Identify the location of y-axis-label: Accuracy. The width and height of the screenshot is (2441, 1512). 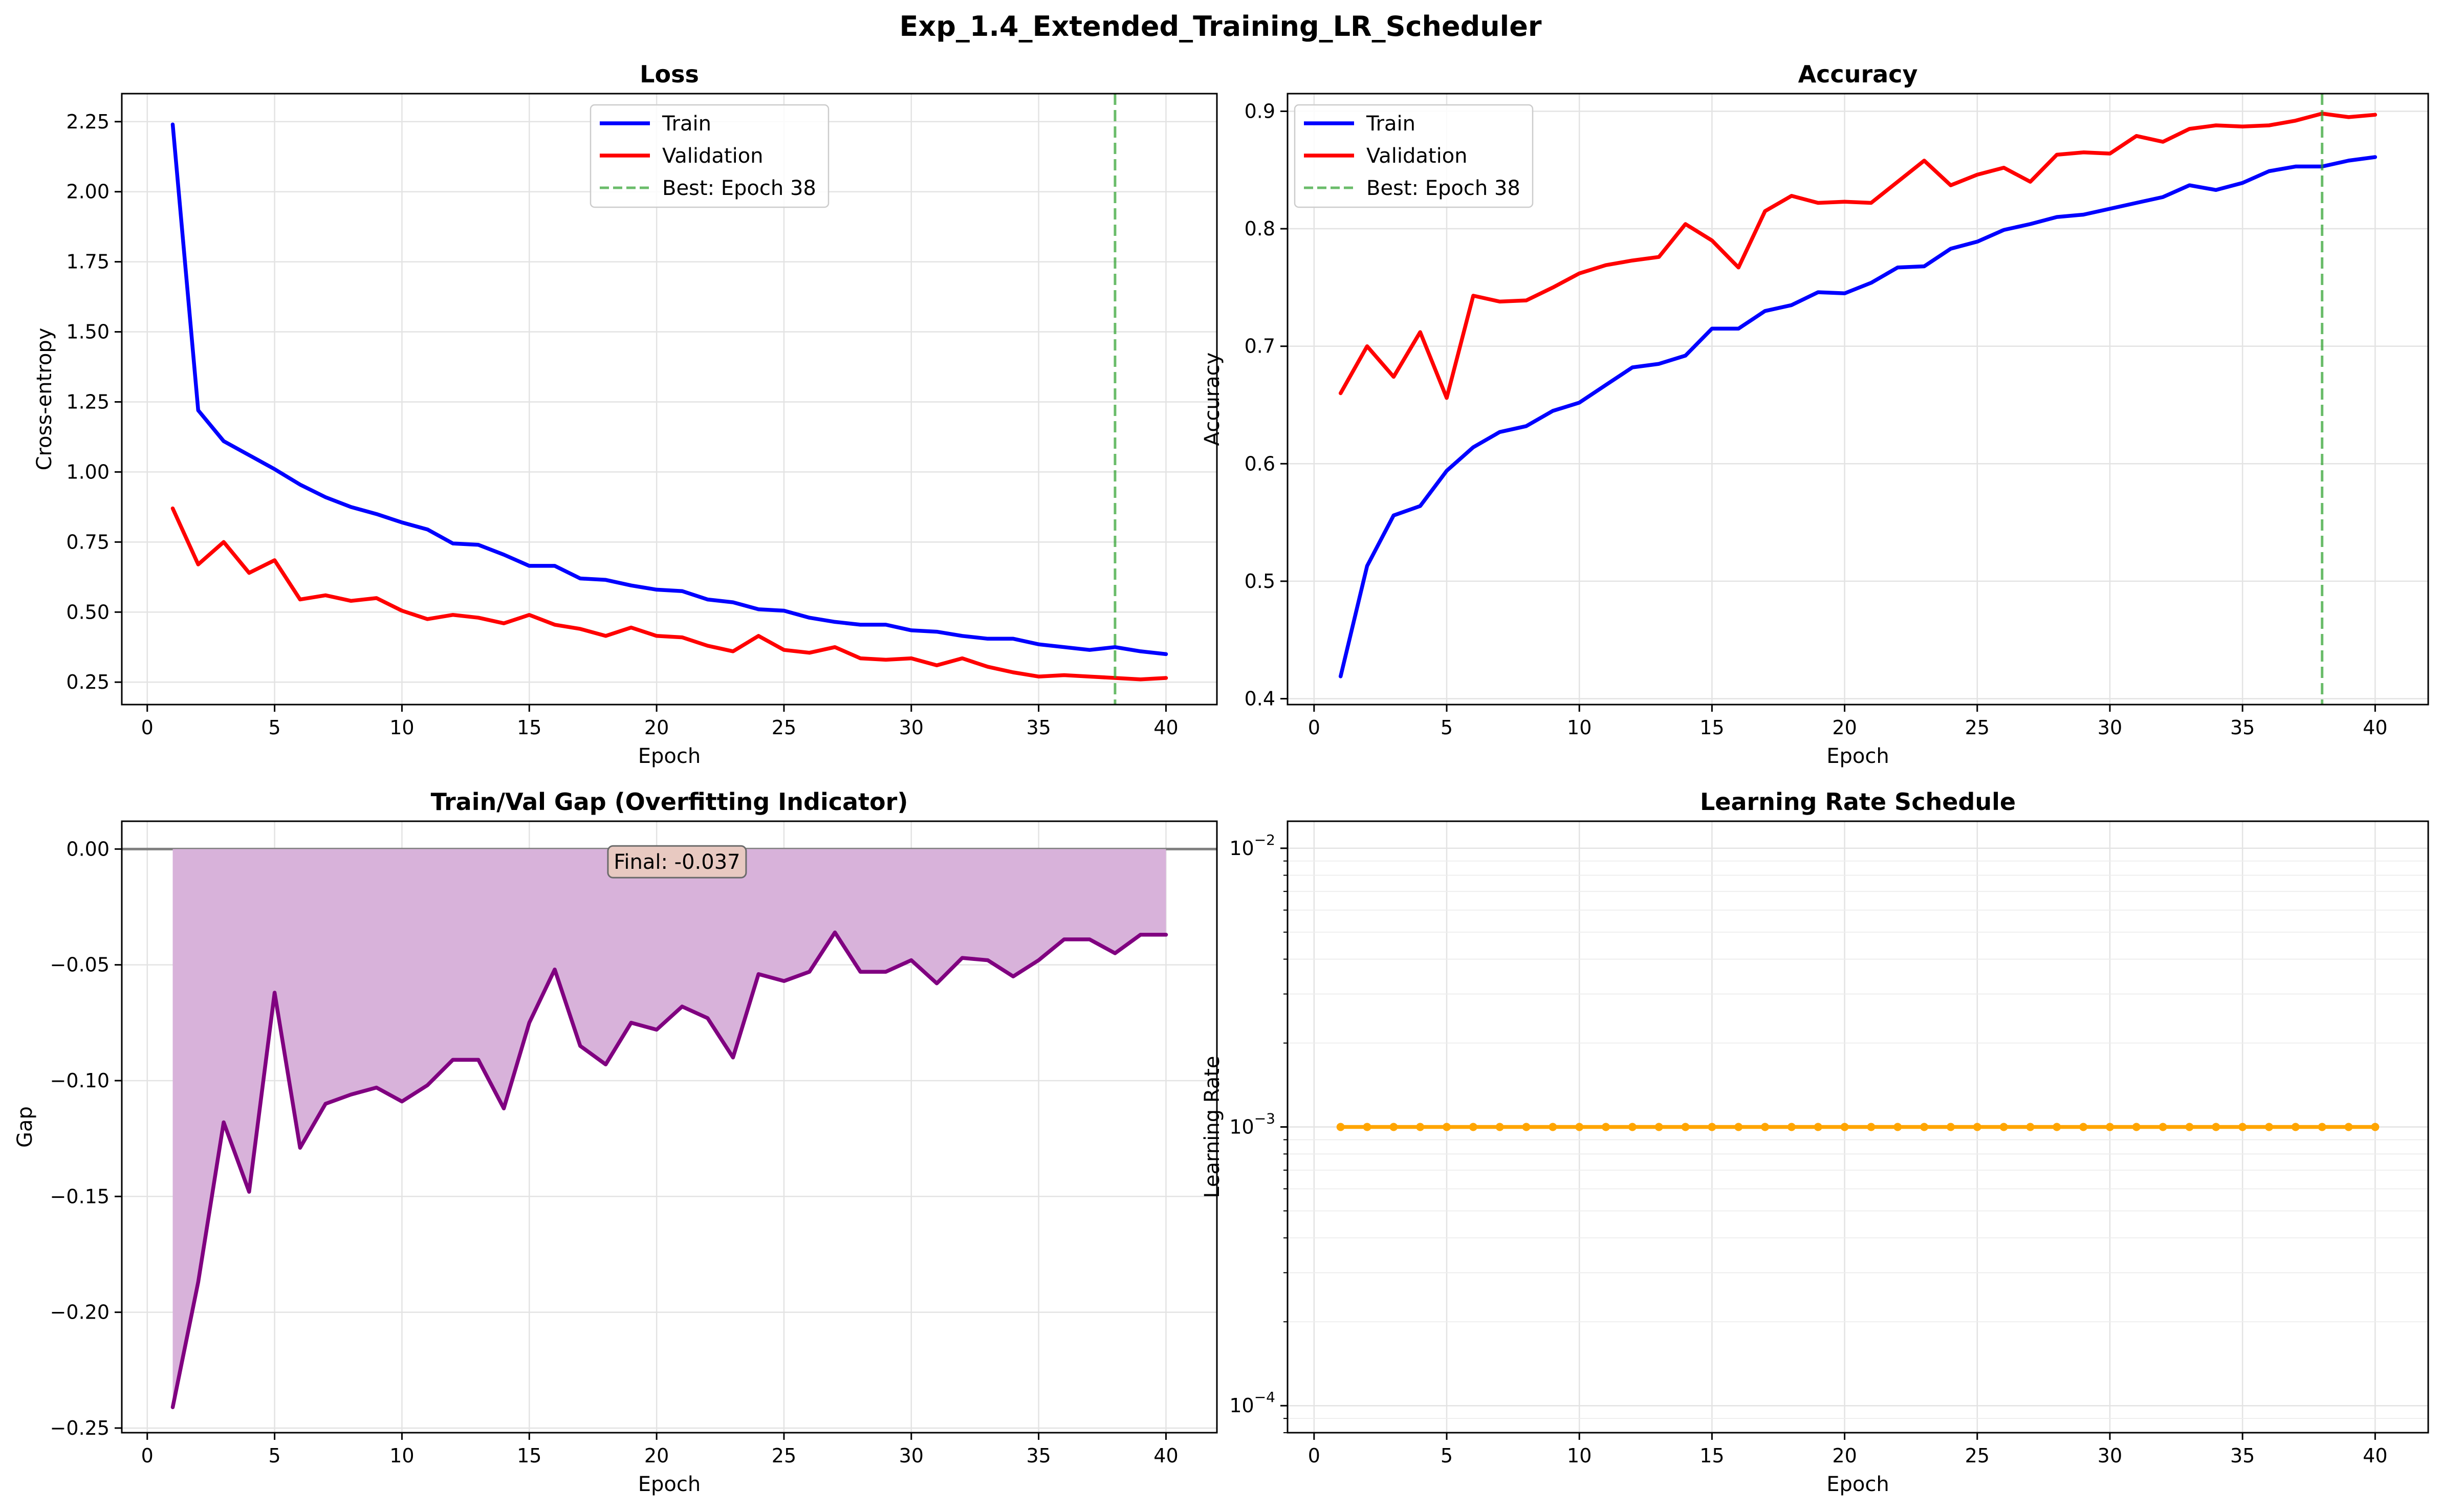
(1212, 399).